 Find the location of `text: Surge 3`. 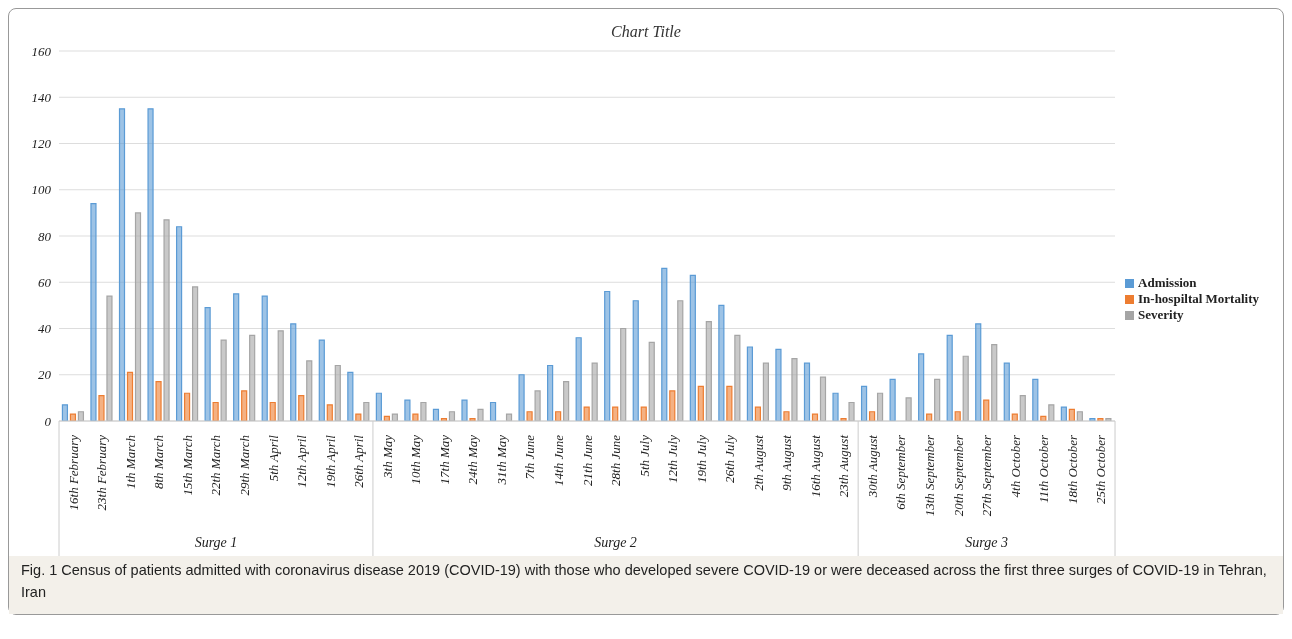

text: Surge 3 is located at coordinates (986, 542).